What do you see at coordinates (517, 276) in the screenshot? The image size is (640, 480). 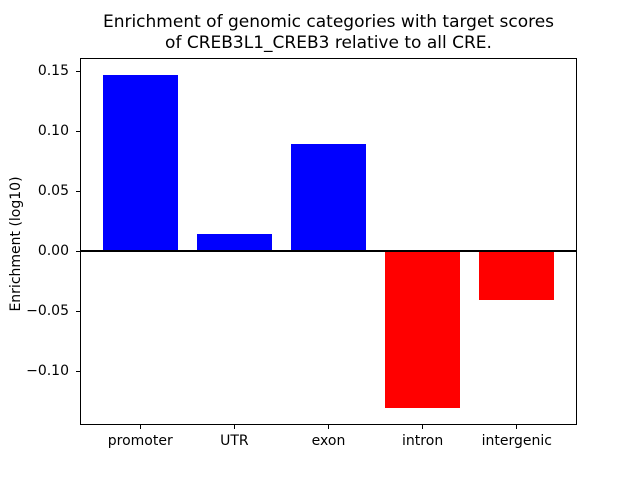 I see `bar-intergenic` at bounding box center [517, 276].